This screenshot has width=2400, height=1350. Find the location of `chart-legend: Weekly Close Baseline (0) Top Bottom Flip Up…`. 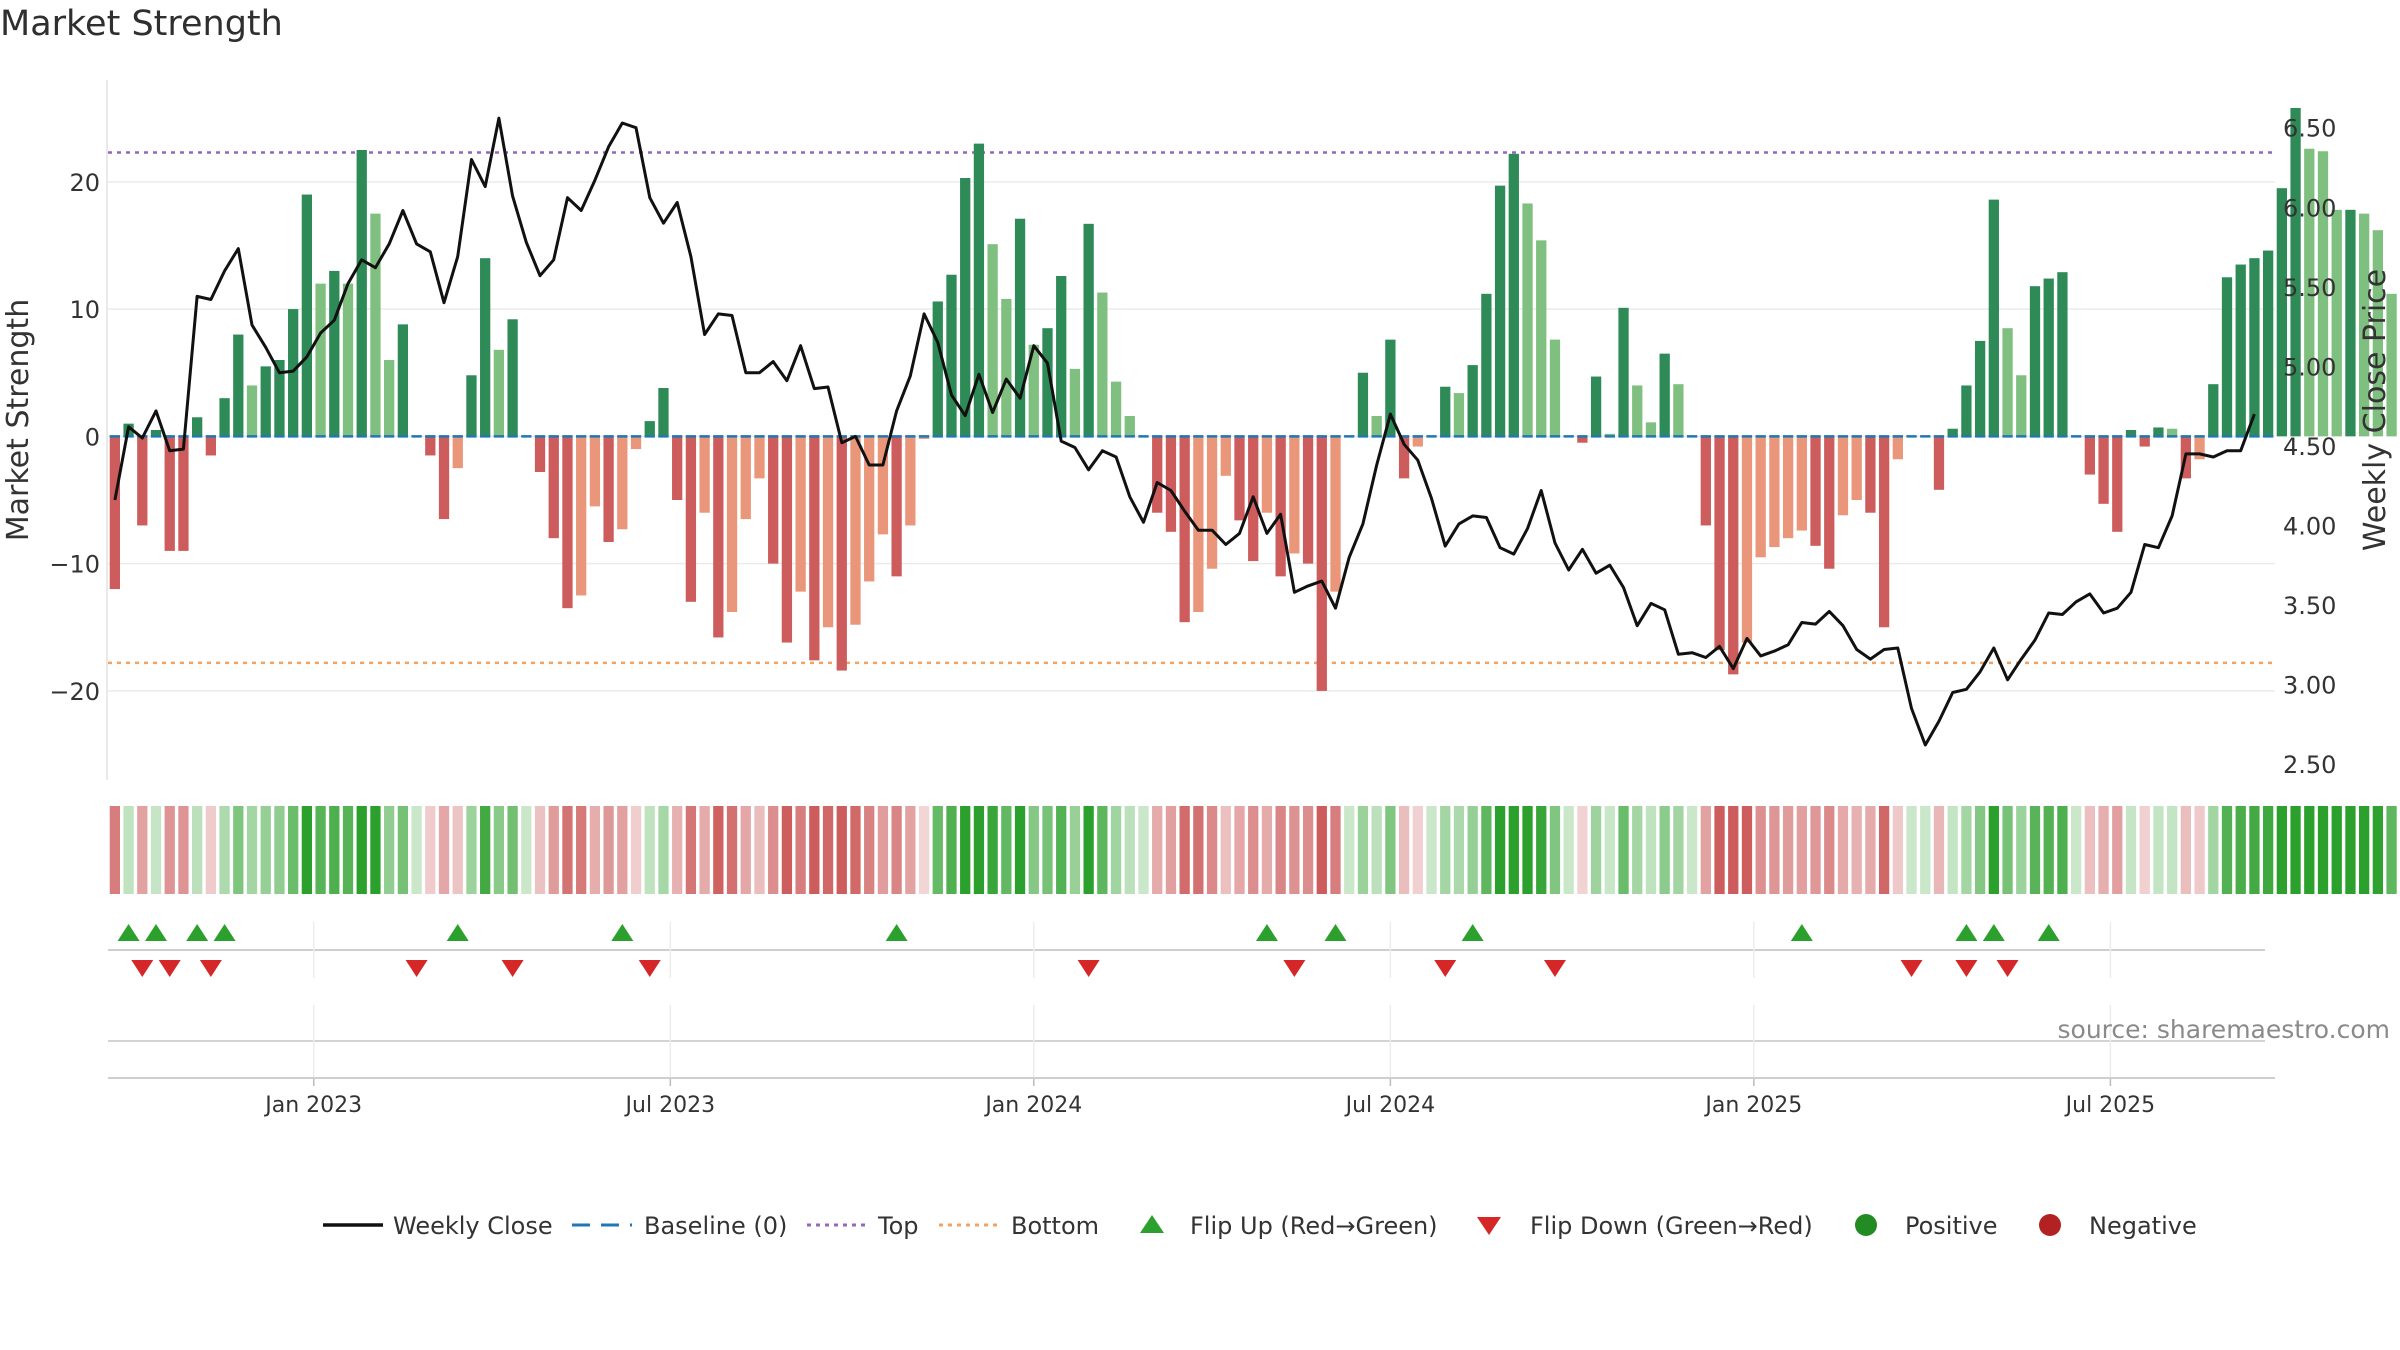

chart-legend: Weekly Close Baseline (0) Top Bottom Flip Up… is located at coordinates (1260, 1226).